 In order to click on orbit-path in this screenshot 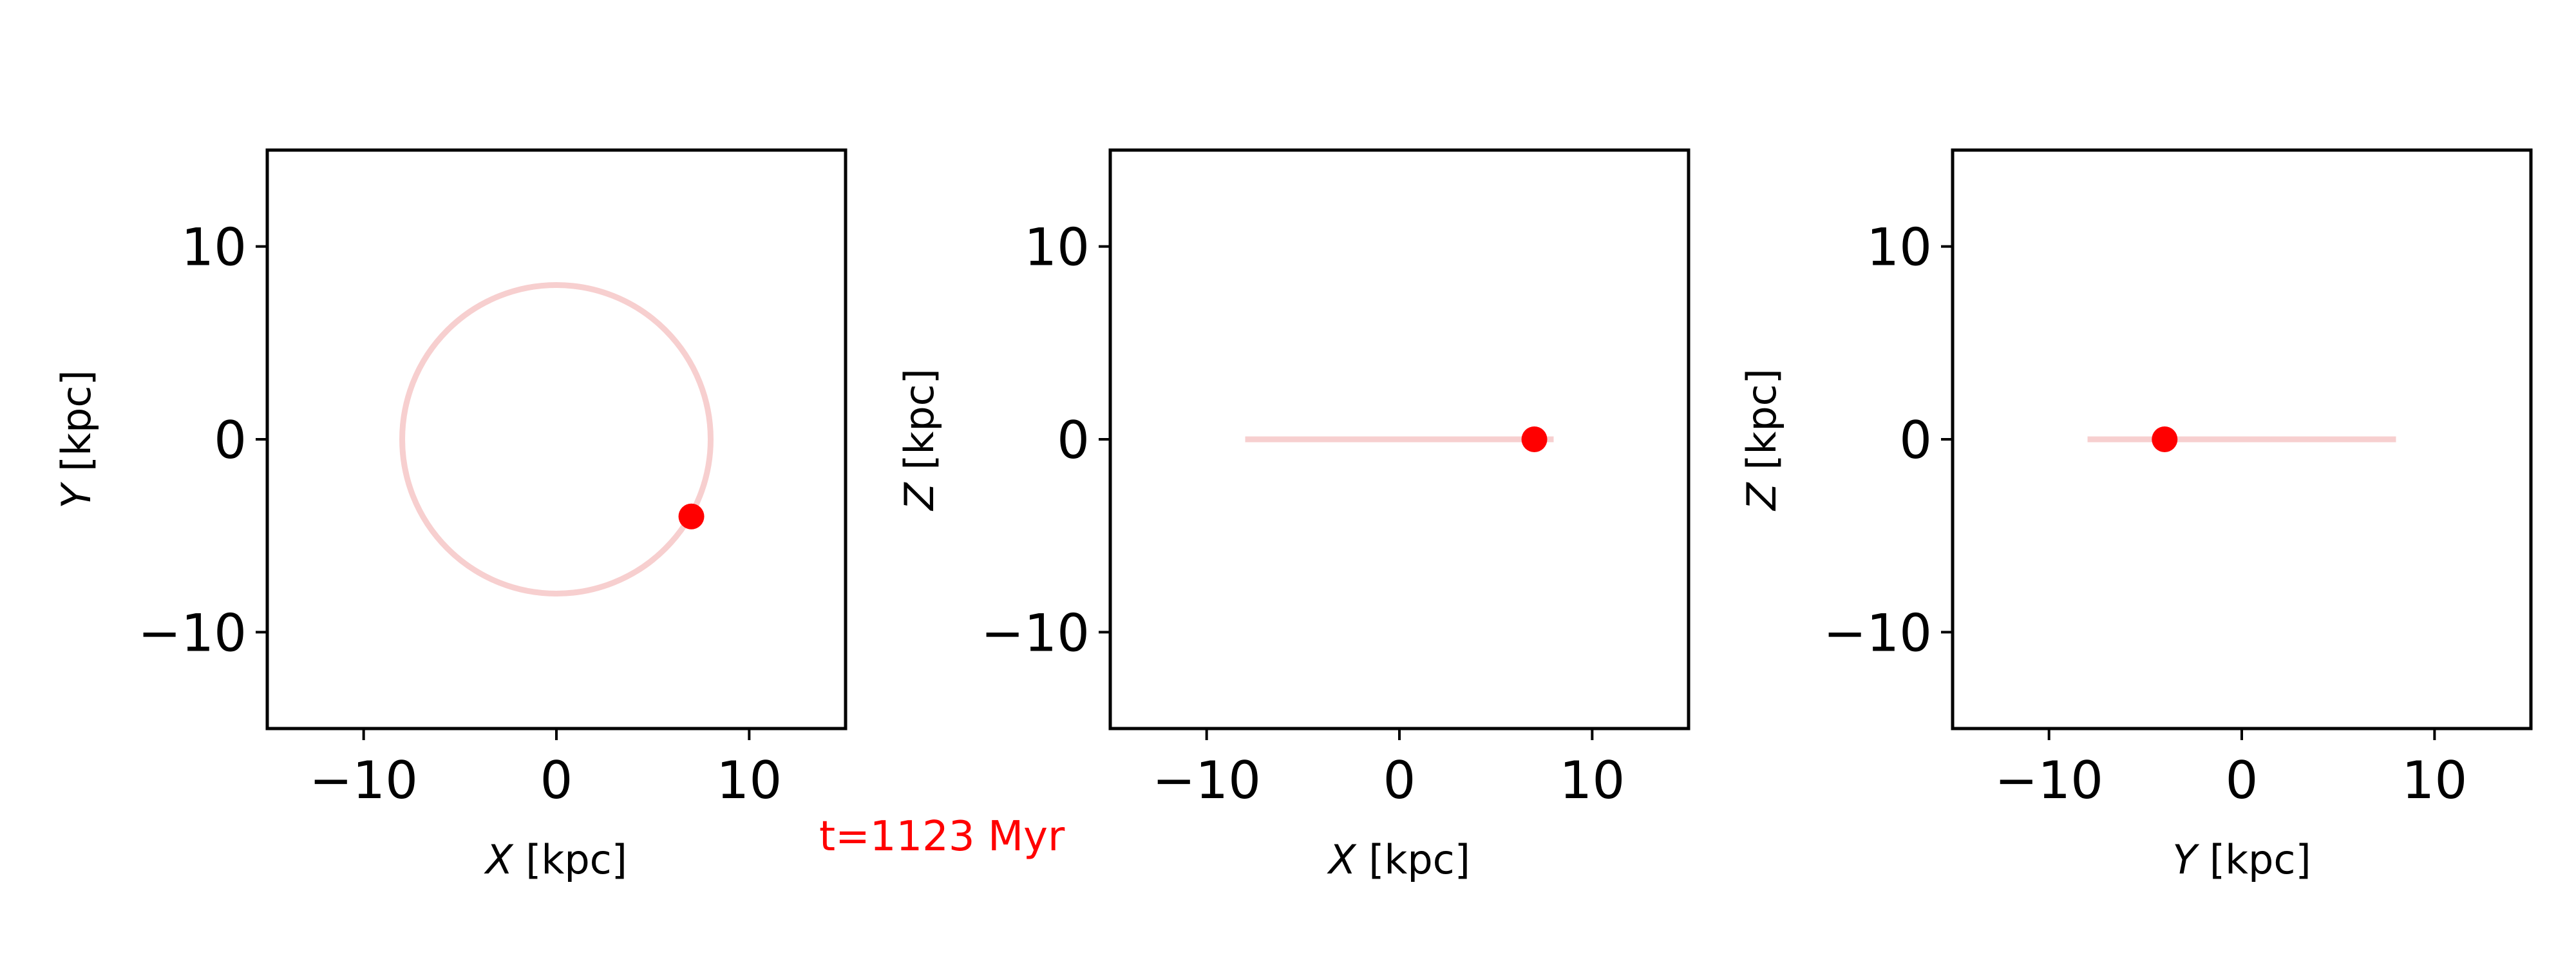, I will do `click(556, 439)`.